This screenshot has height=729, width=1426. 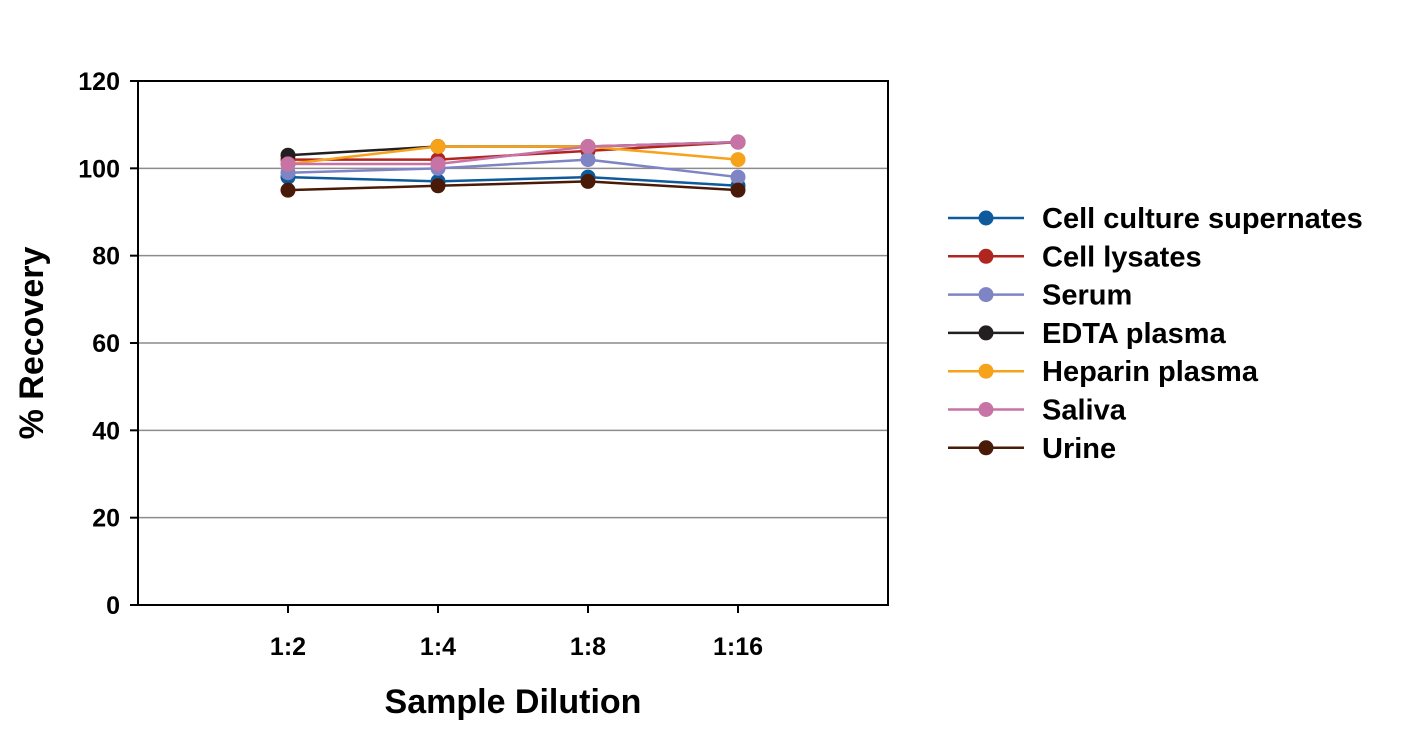 I want to click on series-urine, so click(x=513, y=185).